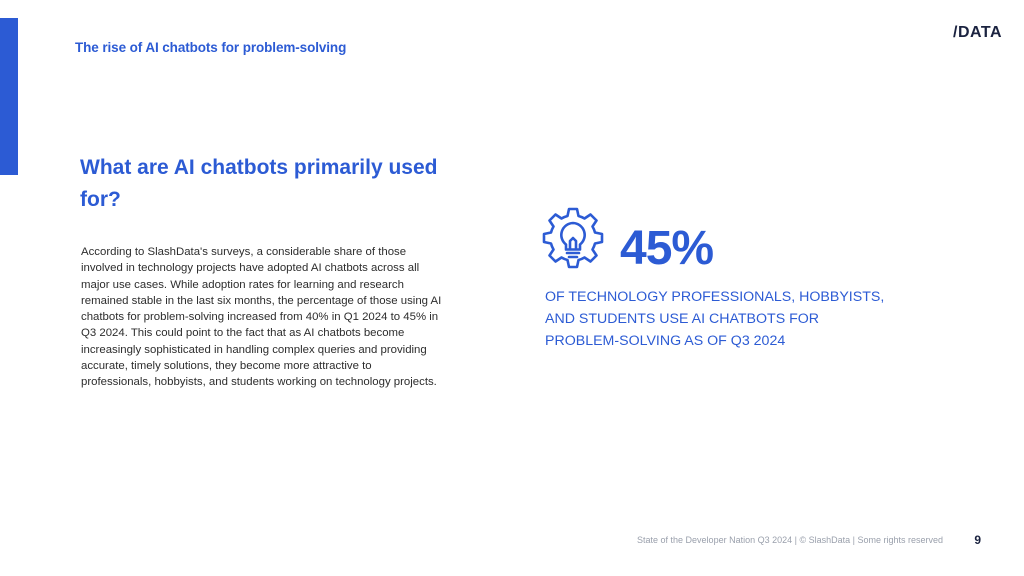 The width and height of the screenshot is (1024, 576). I want to click on page-number: 9, so click(977, 540).